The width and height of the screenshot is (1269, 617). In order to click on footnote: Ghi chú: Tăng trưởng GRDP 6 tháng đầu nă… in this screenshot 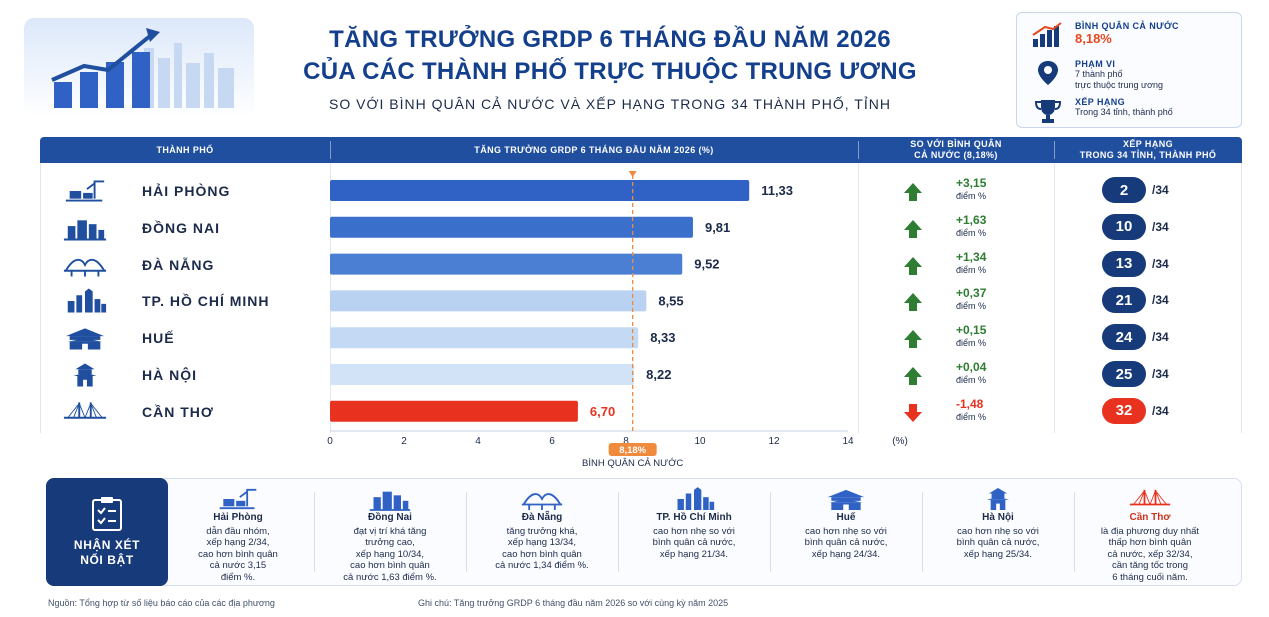, I will do `click(573, 603)`.